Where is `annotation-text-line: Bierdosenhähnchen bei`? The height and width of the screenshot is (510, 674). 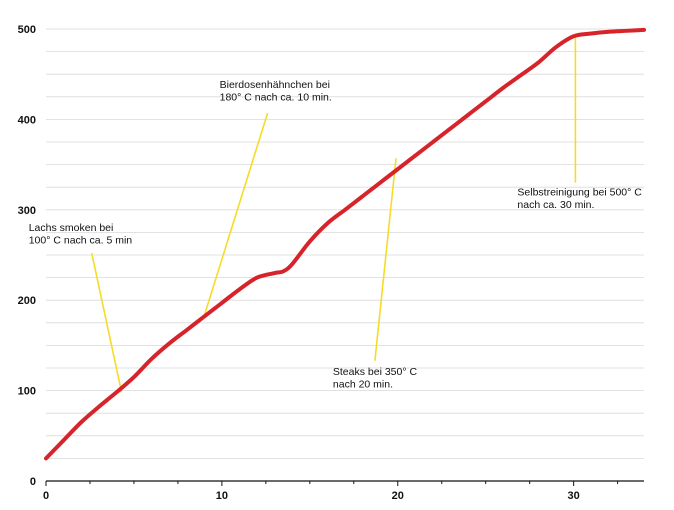
annotation-text-line: Bierdosenhähnchen bei is located at coordinates (275, 85).